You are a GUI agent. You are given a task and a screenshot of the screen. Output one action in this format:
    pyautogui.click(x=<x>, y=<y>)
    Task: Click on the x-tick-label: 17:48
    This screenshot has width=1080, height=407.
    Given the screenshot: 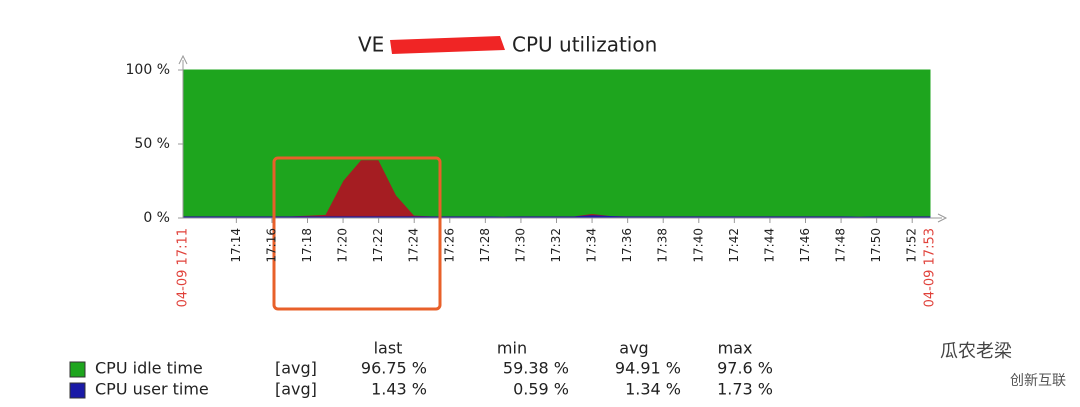 What is the action you would take?
    pyautogui.click(x=841, y=245)
    